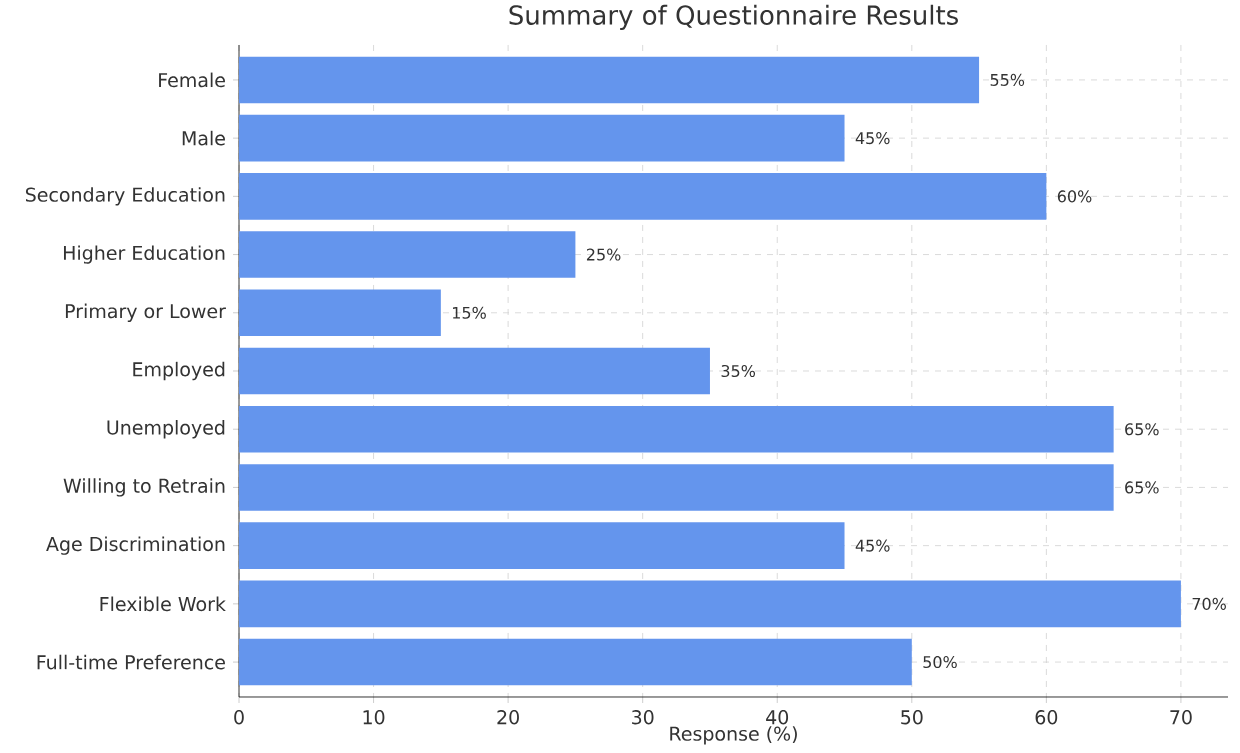  What do you see at coordinates (166, 429) in the screenshot?
I see `y-tick-label: Unemployed` at bounding box center [166, 429].